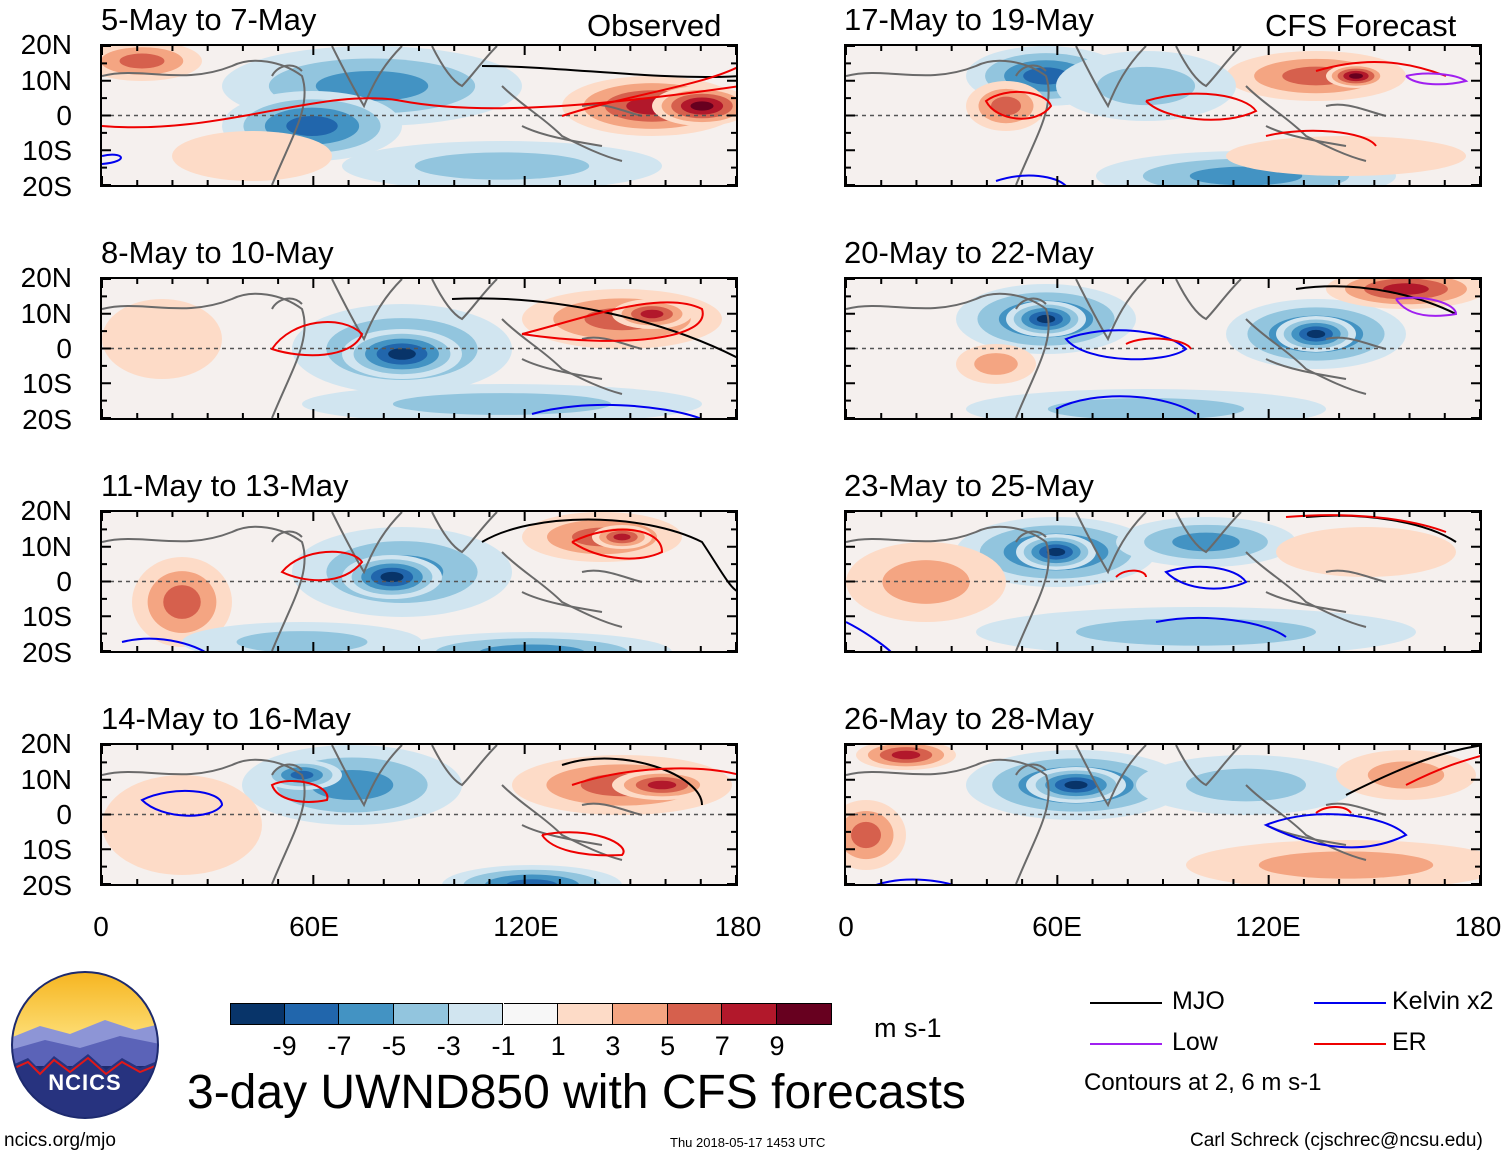 This screenshot has width=1510, height=1158. Describe the element at coordinates (217, 252) in the screenshot. I see `panel-title: 8-May to 10-May` at that location.